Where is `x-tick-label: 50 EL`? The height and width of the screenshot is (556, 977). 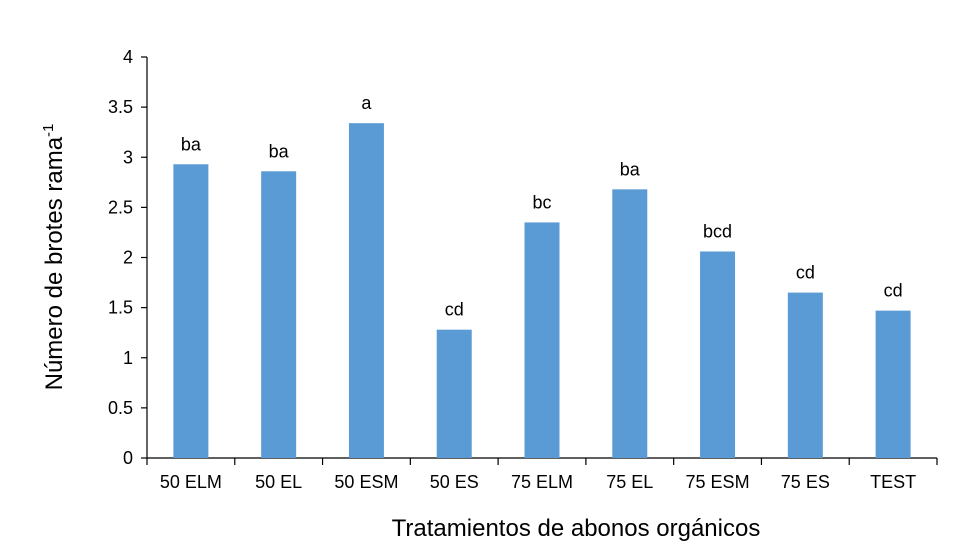 x-tick-label: 50 EL is located at coordinates (278, 482).